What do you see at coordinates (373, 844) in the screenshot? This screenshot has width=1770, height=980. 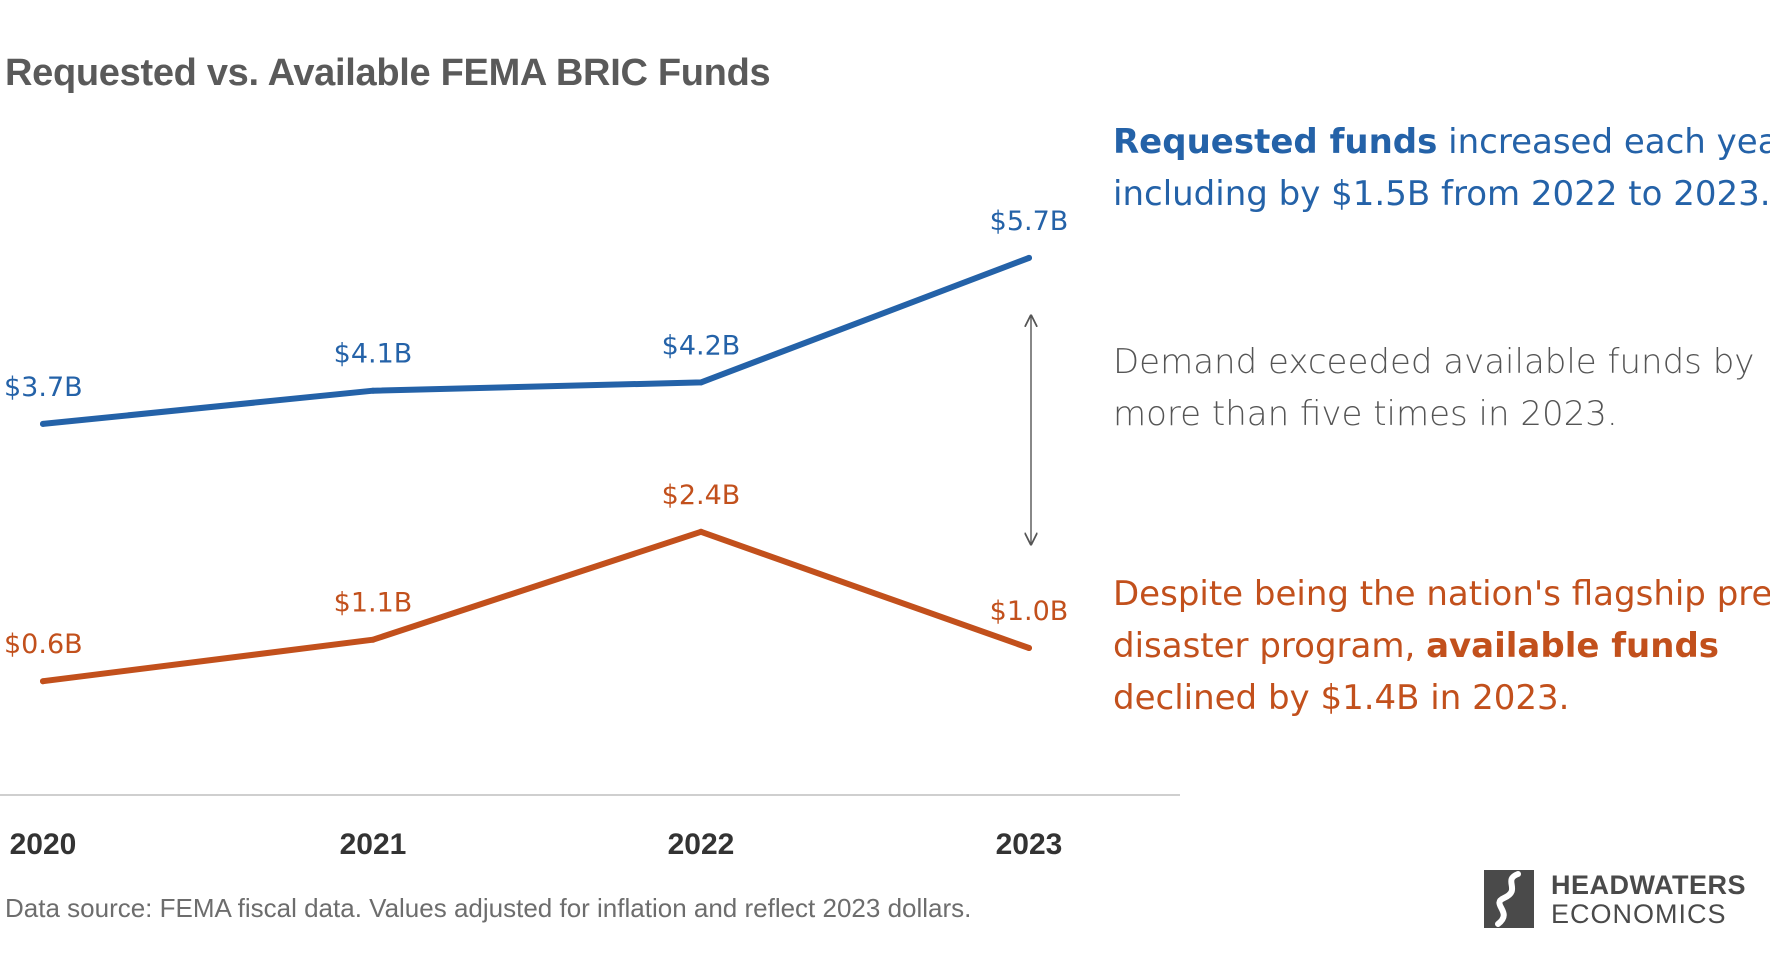 I see `x-tick-label: 2021` at bounding box center [373, 844].